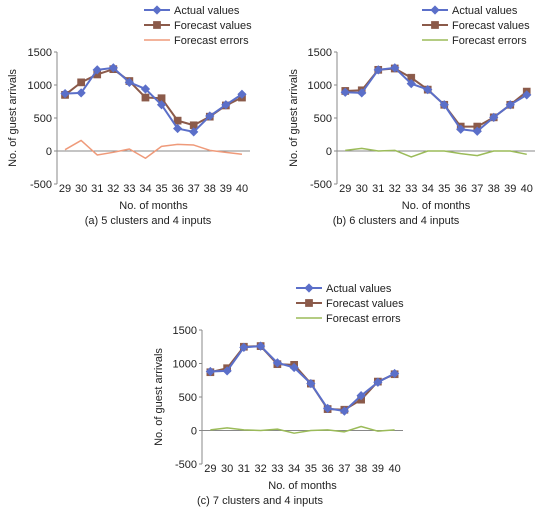  What do you see at coordinates (491, 26) in the screenshot?
I see `legend-entry: Forecast values` at bounding box center [491, 26].